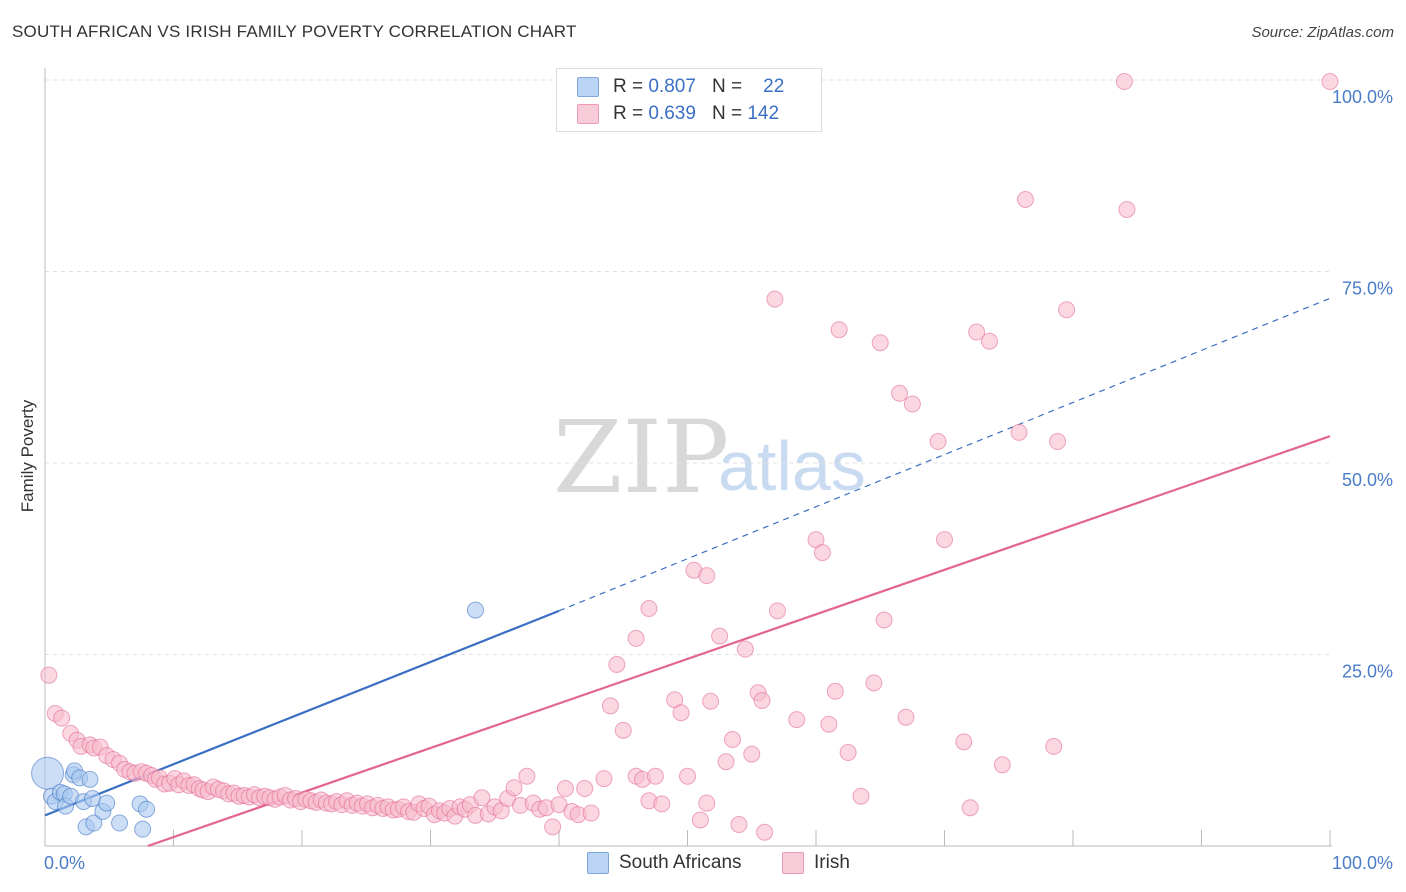 This screenshot has height=892, width=1406. Describe the element at coordinates (1362, 863) in the screenshot. I see `x-tick-label: 100.0%` at that location.